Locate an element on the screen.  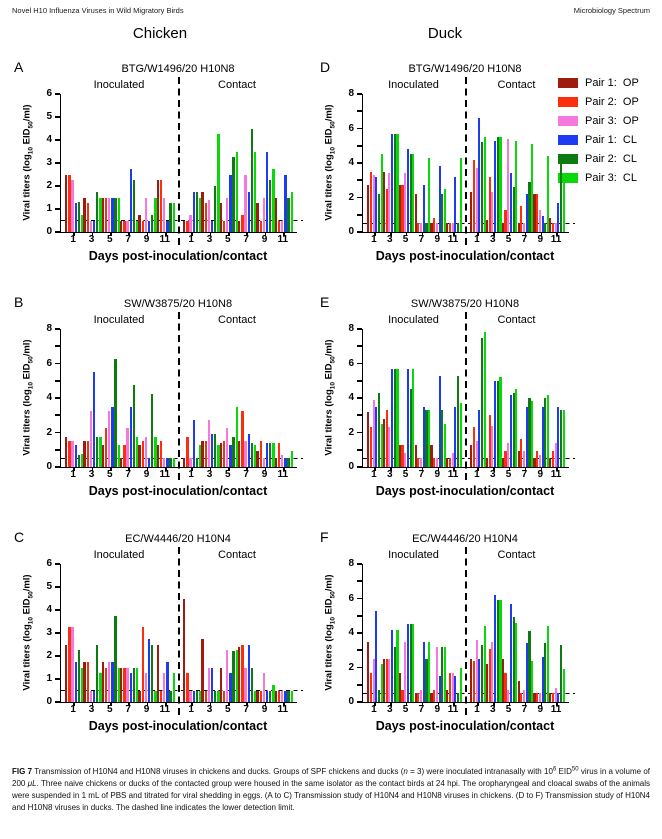
y-tick-label: 3 is located at coordinates (49, 632).